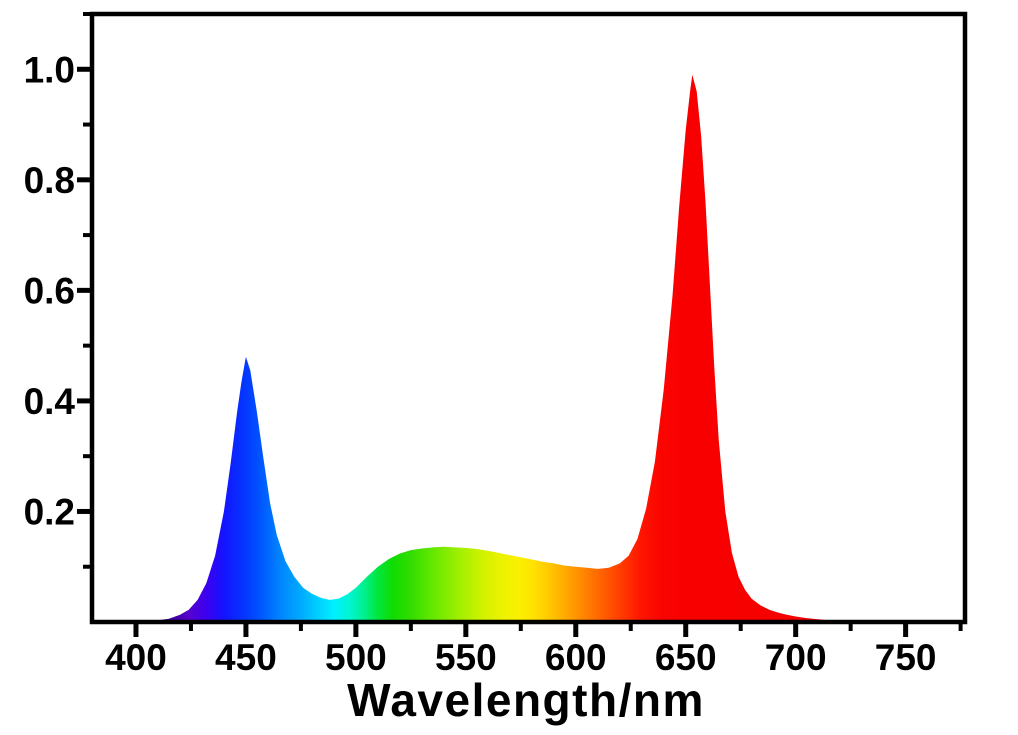  I want to click on y-tick-label-0.6: 0.6, so click(49, 290).